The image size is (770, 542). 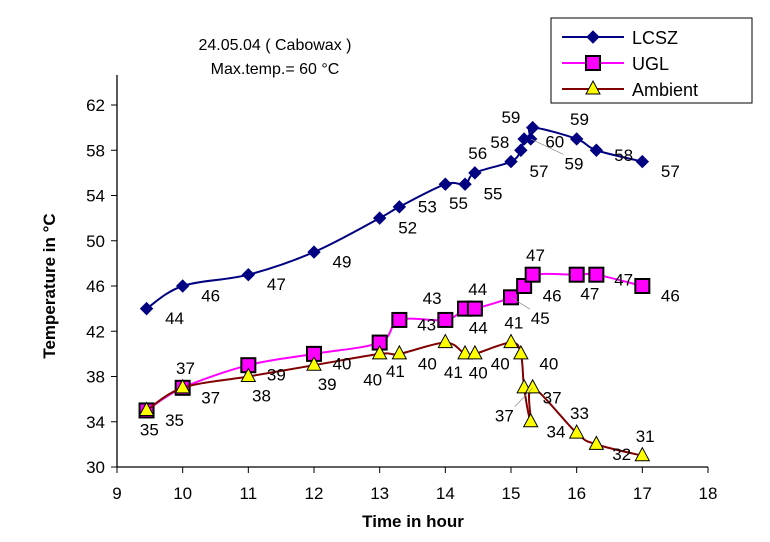 I want to click on legend-label-lcsz: LCSZ, so click(x=655, y=38).